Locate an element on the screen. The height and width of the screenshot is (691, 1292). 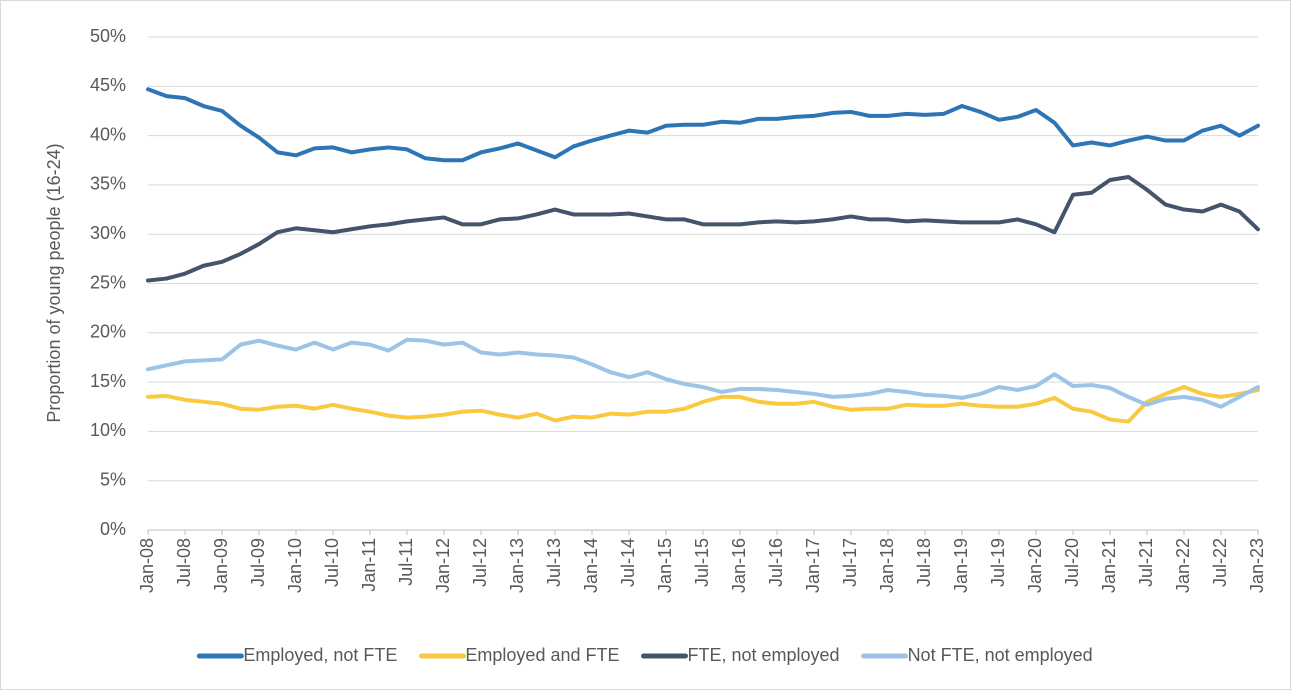
x-tick-label: Jul-13 is located at coordinates (554, 562).